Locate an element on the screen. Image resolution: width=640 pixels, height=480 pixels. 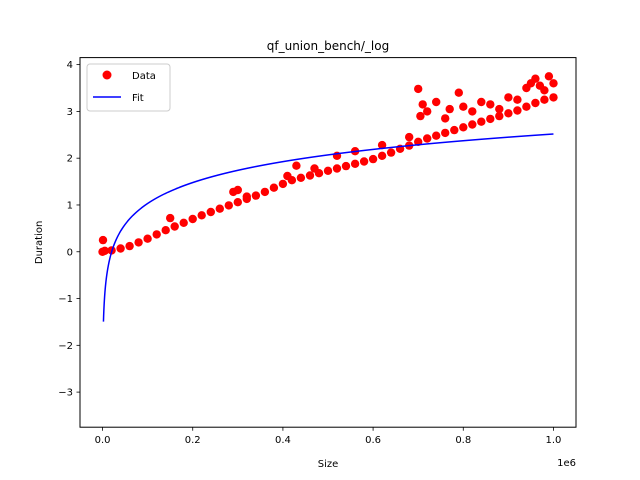
x-tick-label: 0.2 is located at coordinates (193, 440).